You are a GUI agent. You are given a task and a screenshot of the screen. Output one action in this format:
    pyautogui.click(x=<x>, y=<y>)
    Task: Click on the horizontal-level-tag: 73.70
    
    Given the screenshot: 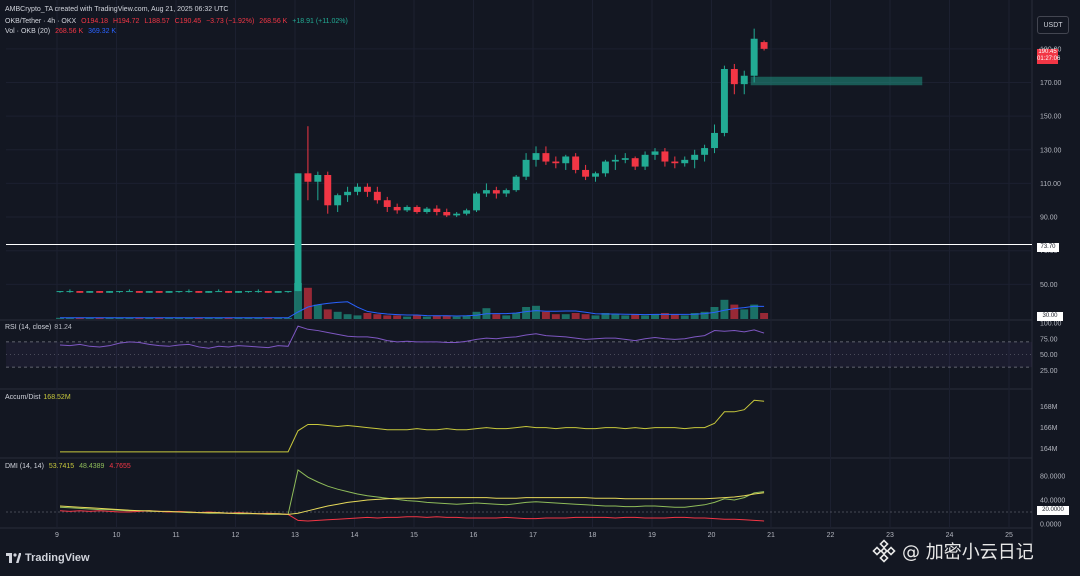 What is the action you would take?
    pyautogui.click(x=1048, y=247)
    